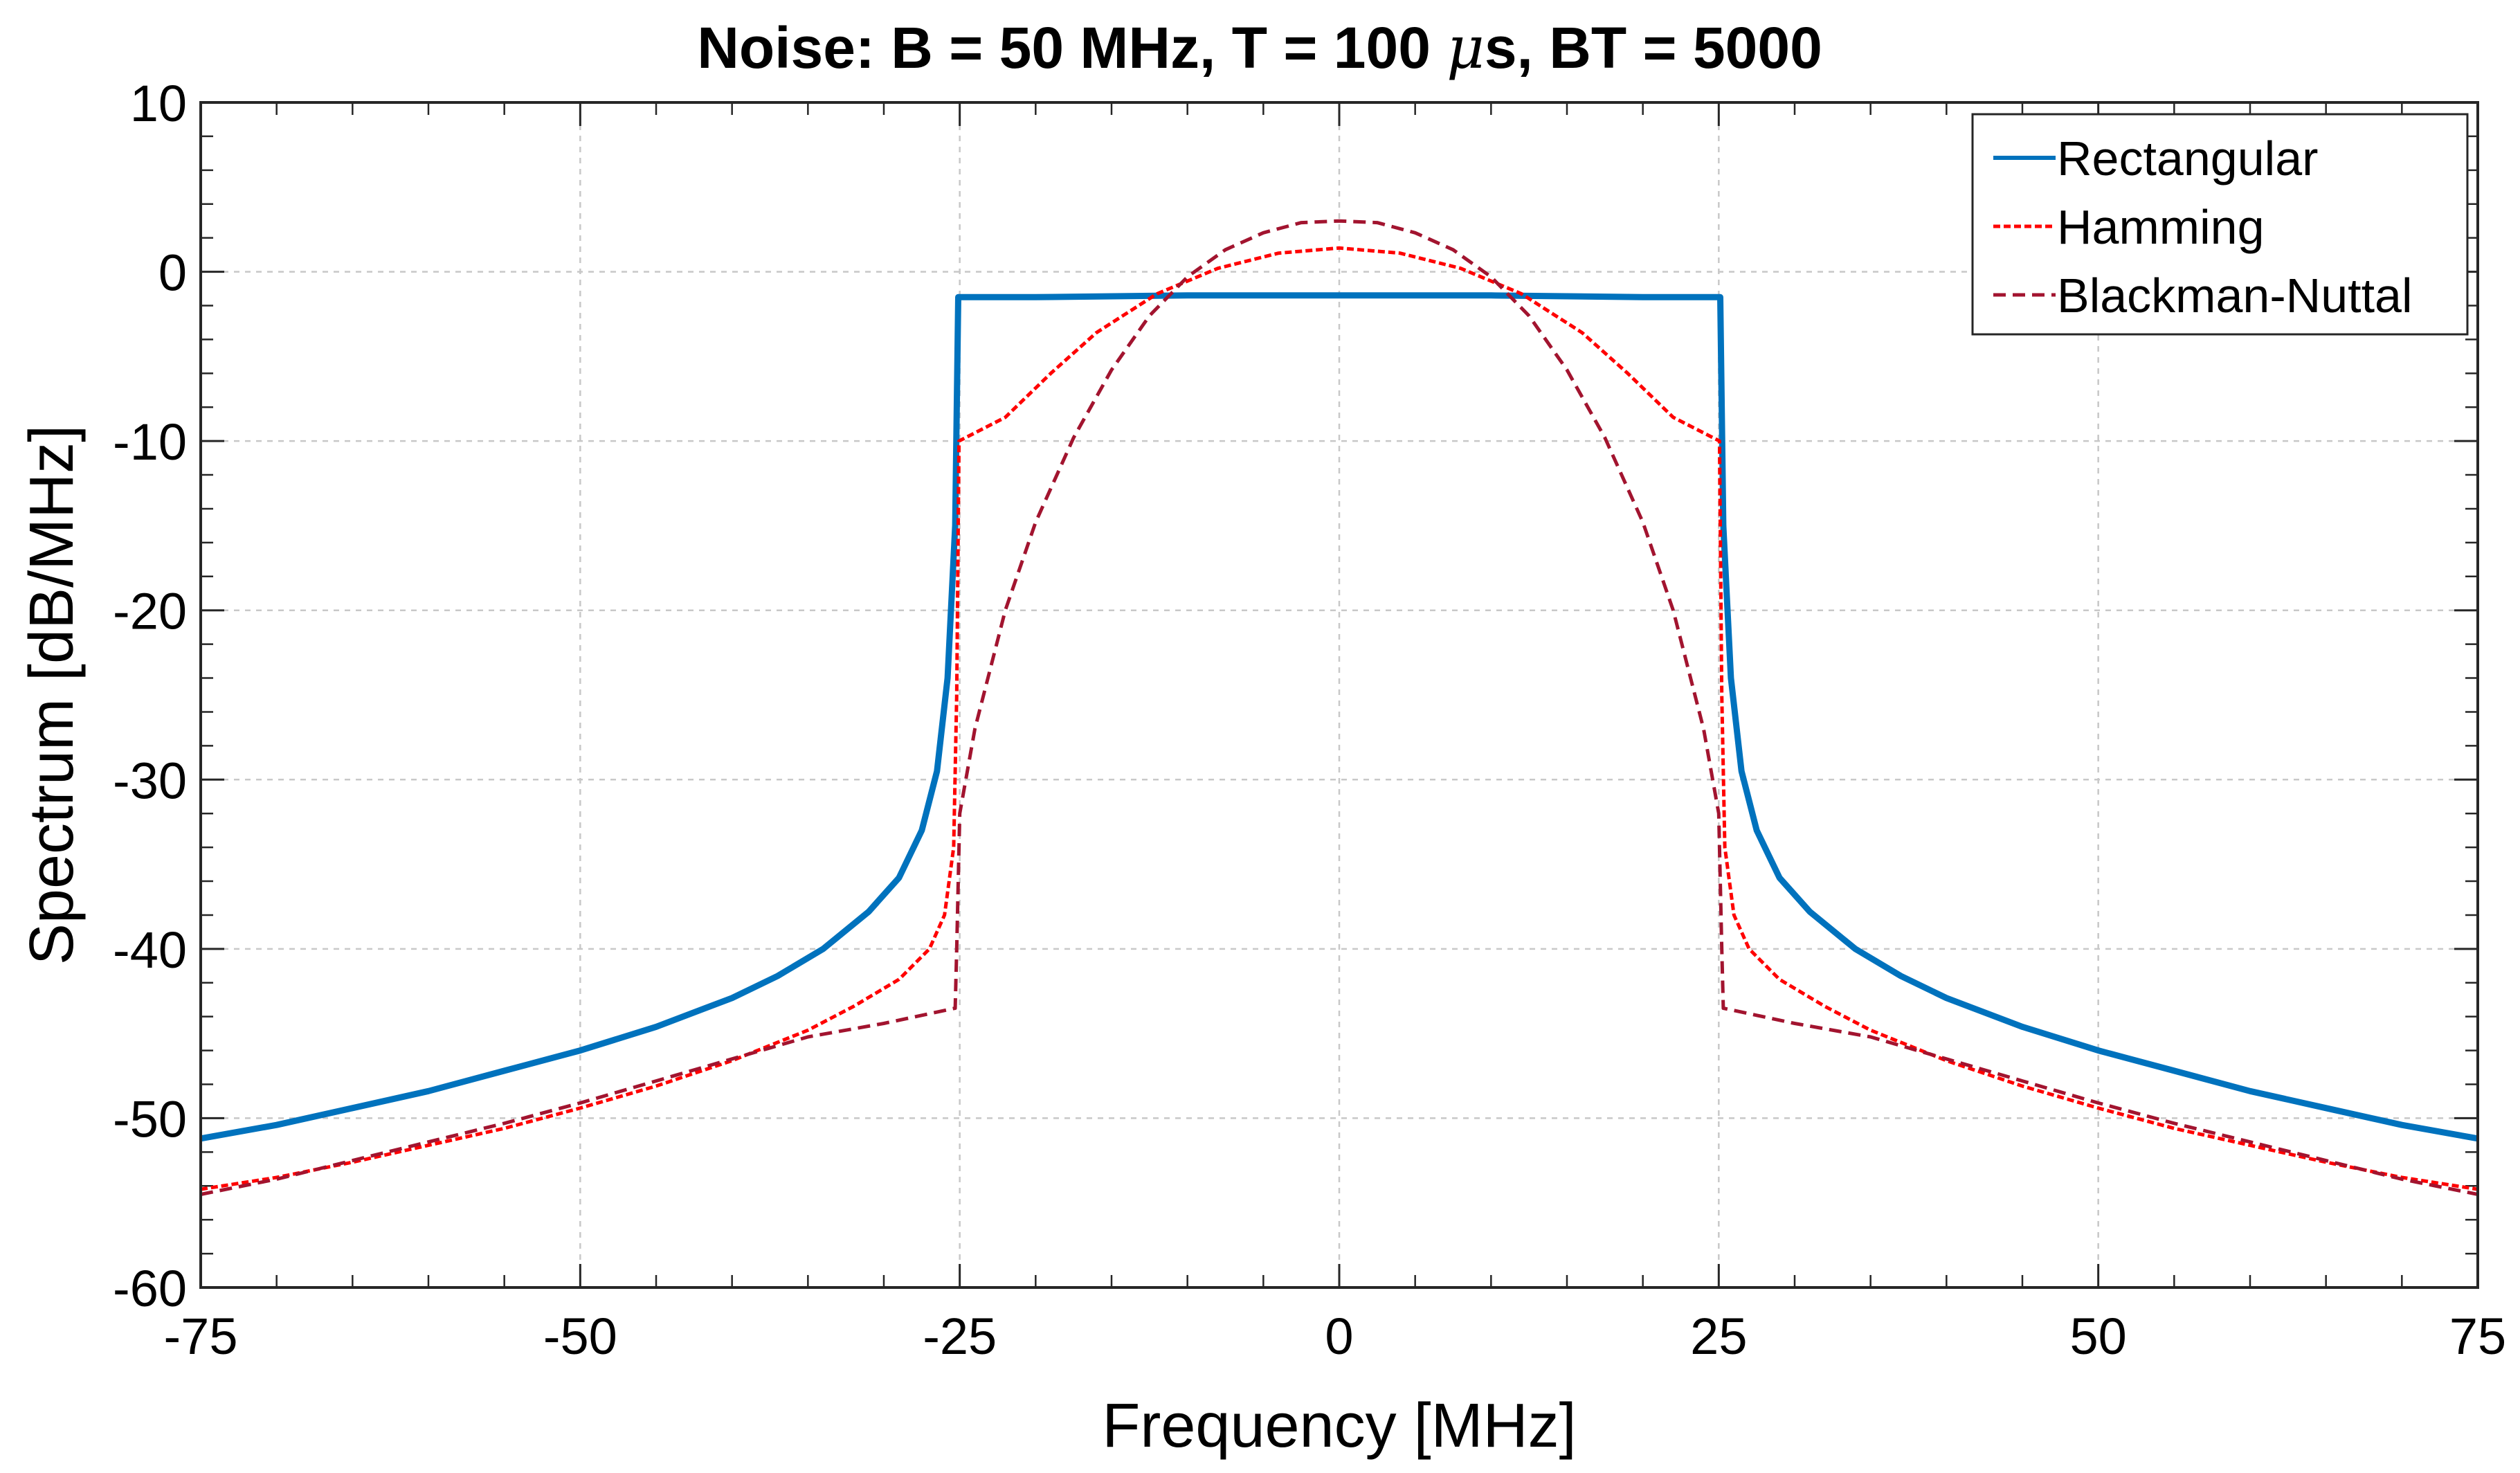 This screenshot has width=2520, height=1473. I want to click on y-tick-label: -30, so click(150, 780).